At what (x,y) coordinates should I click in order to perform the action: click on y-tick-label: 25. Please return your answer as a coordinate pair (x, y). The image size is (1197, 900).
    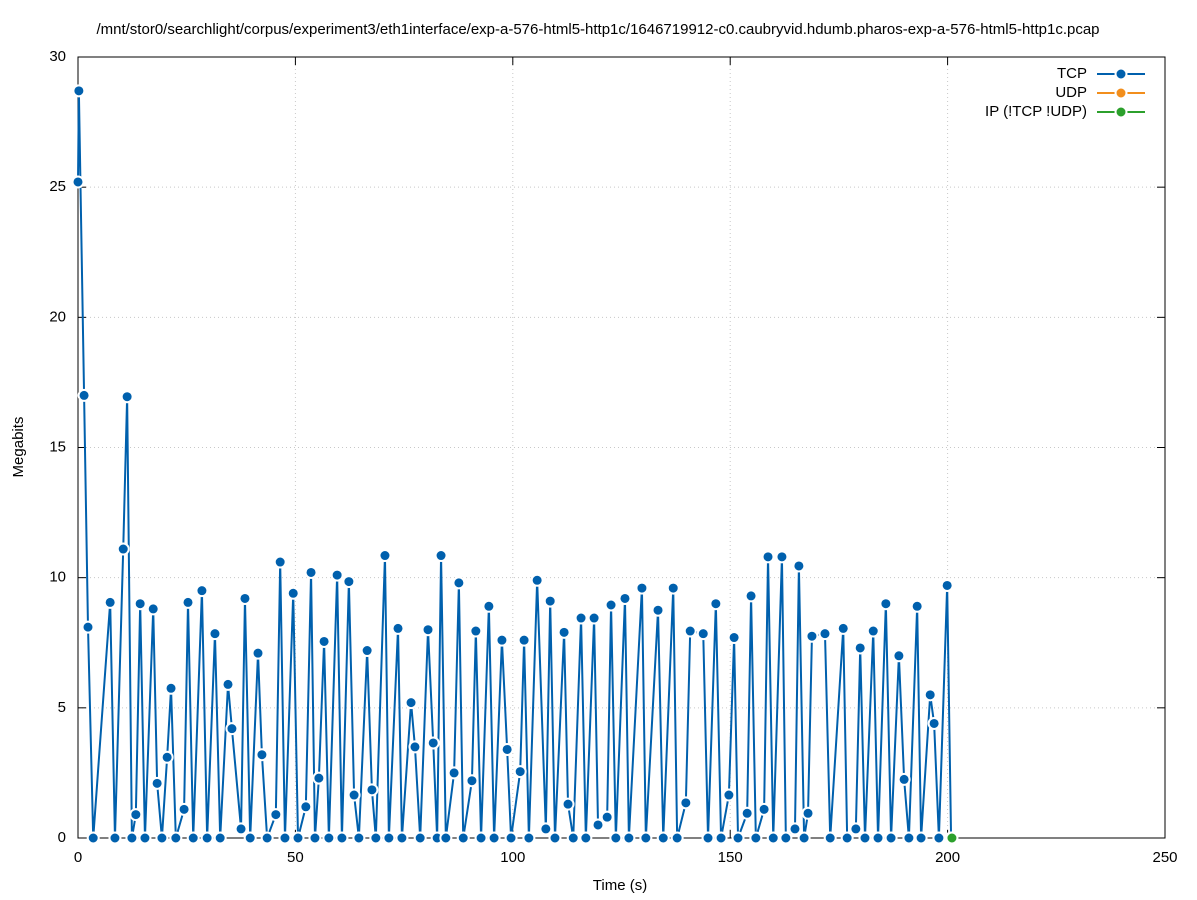
    Looking at the image, I should click on (57, 186).